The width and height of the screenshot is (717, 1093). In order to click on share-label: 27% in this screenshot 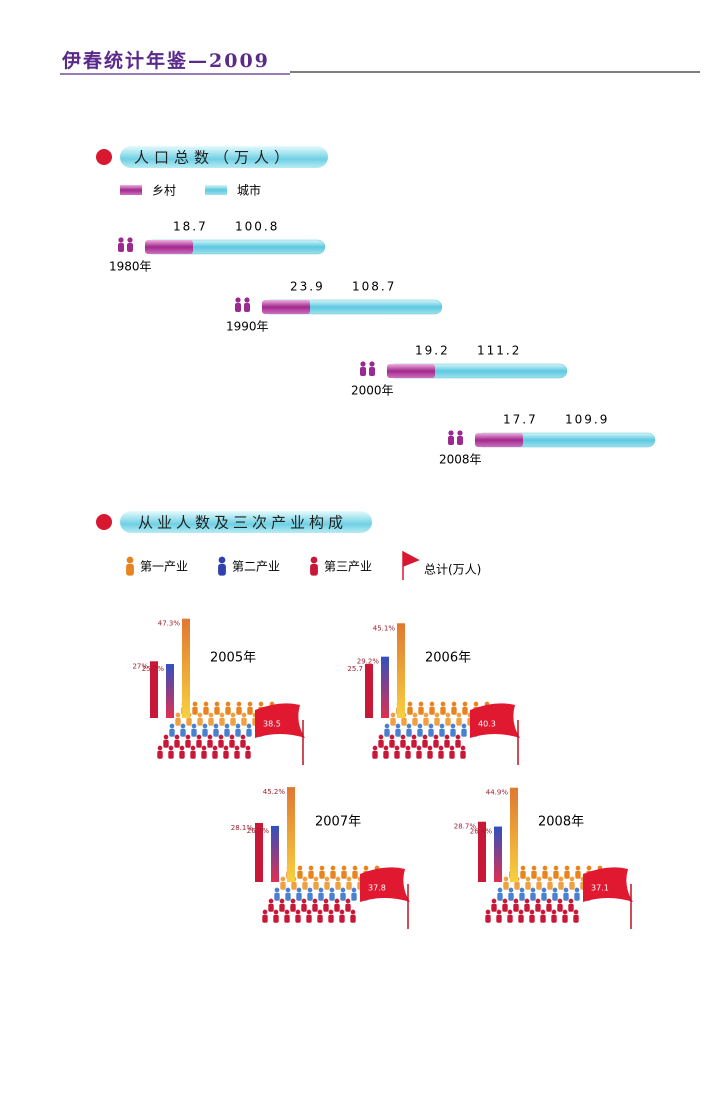, I will do `click(140, 666)`.